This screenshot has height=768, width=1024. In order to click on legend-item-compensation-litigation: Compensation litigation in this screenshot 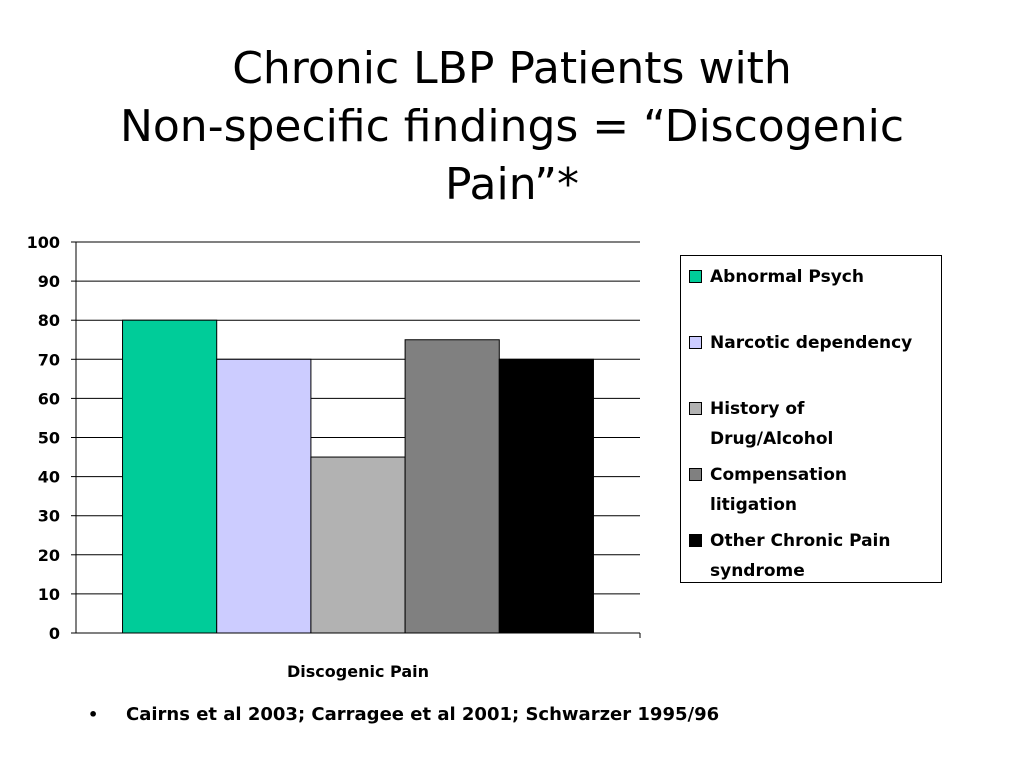, I will do `click(813, 493)`.